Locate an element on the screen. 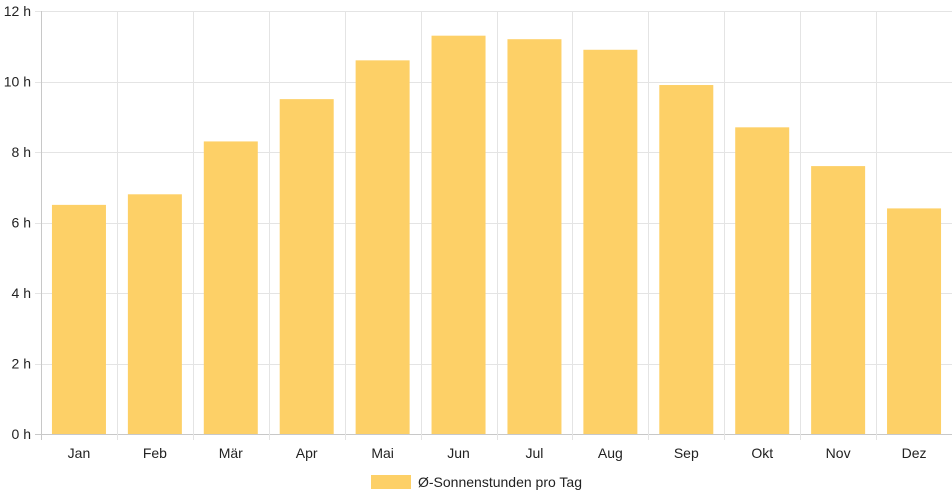 Image resolution: width=952 pixels, height=500 pixels. bar-mai is located at coordinates (382, 247).